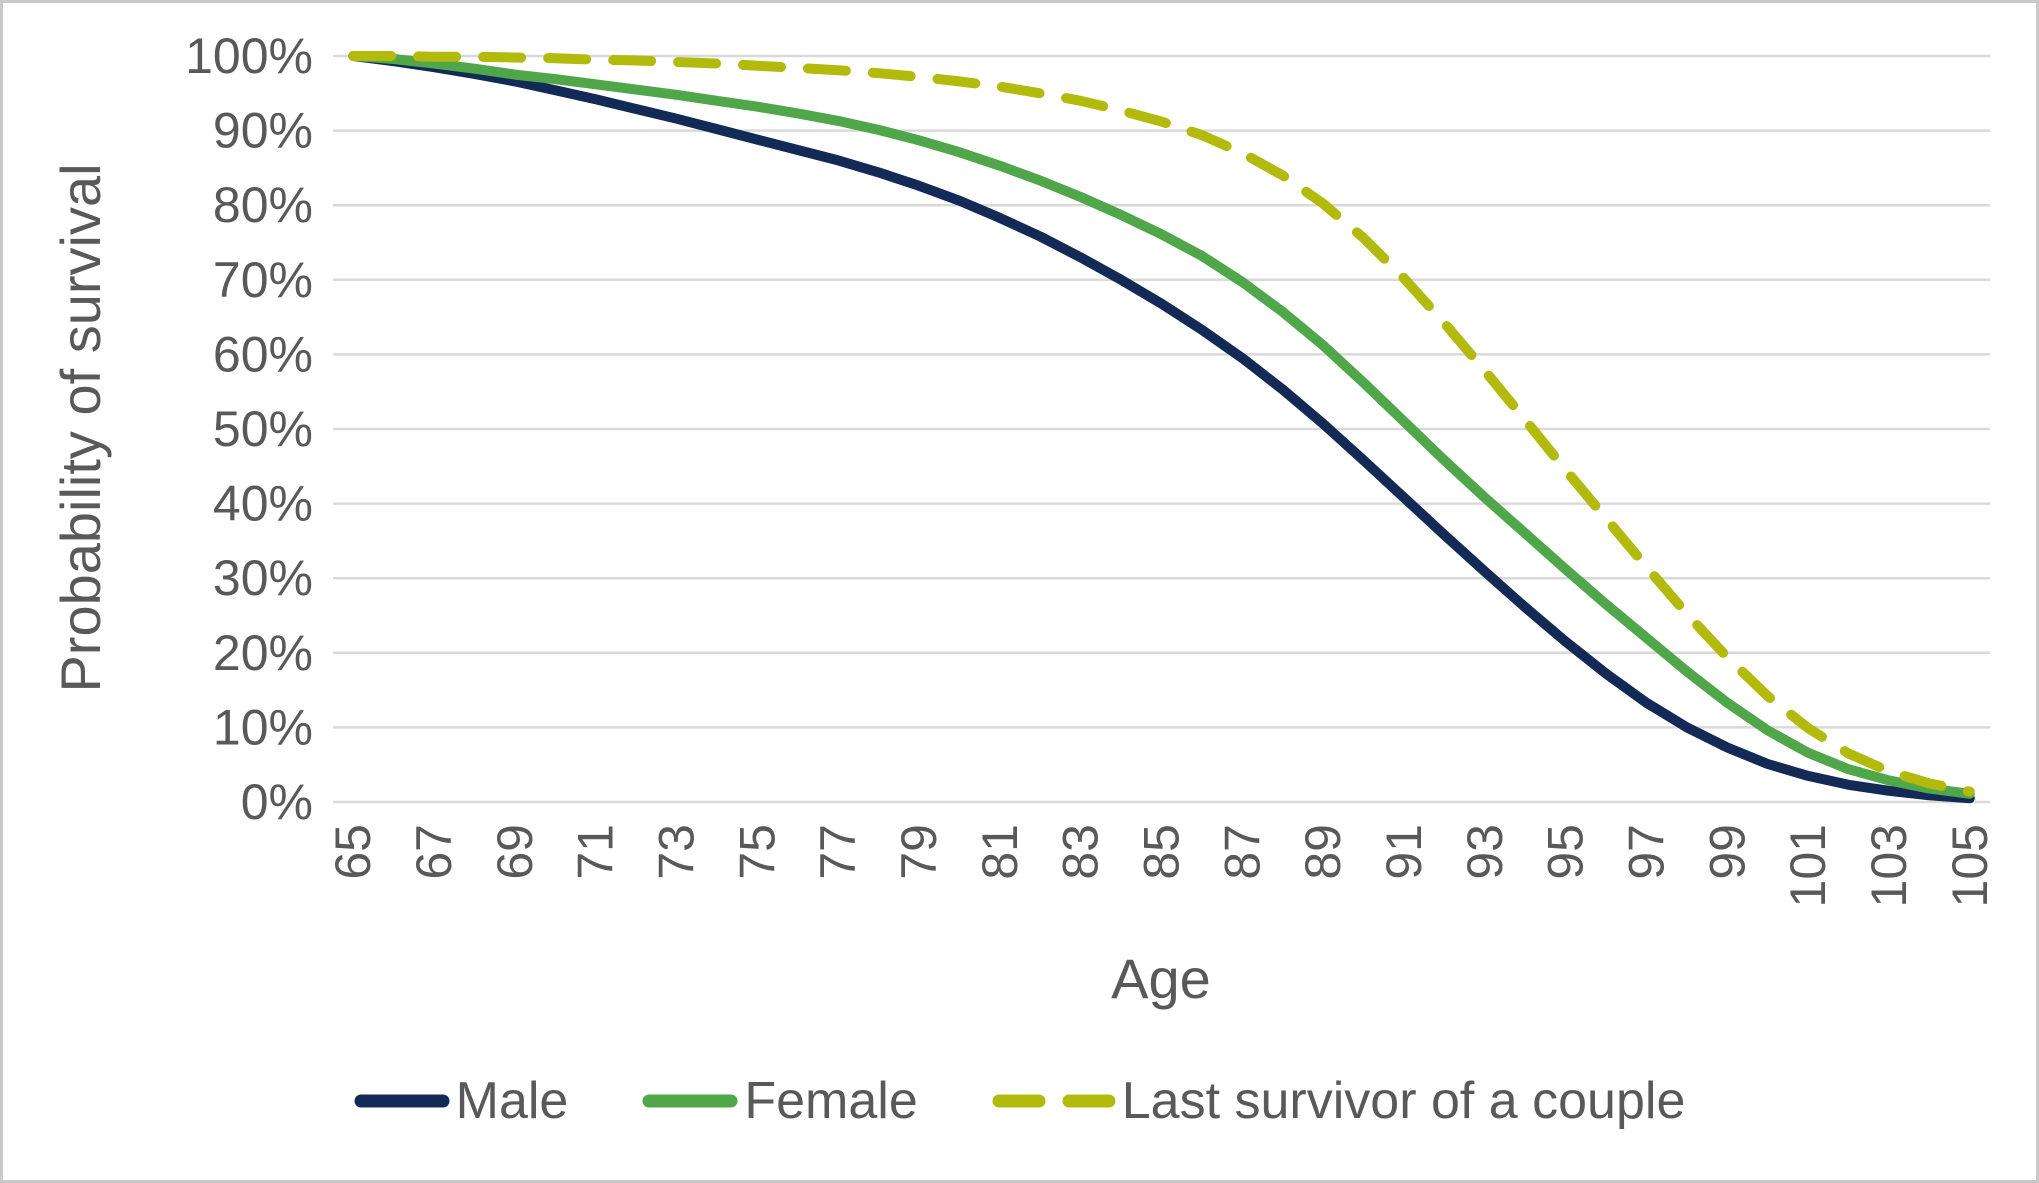 The image size is (2039, 1183). I want to click on y-tick-label-90%: 90%, so click(263, 131).